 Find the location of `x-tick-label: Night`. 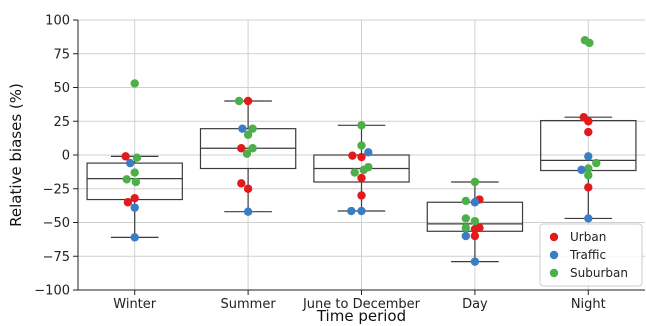

x-tick-label: Night is located at coordinates (588, 304).